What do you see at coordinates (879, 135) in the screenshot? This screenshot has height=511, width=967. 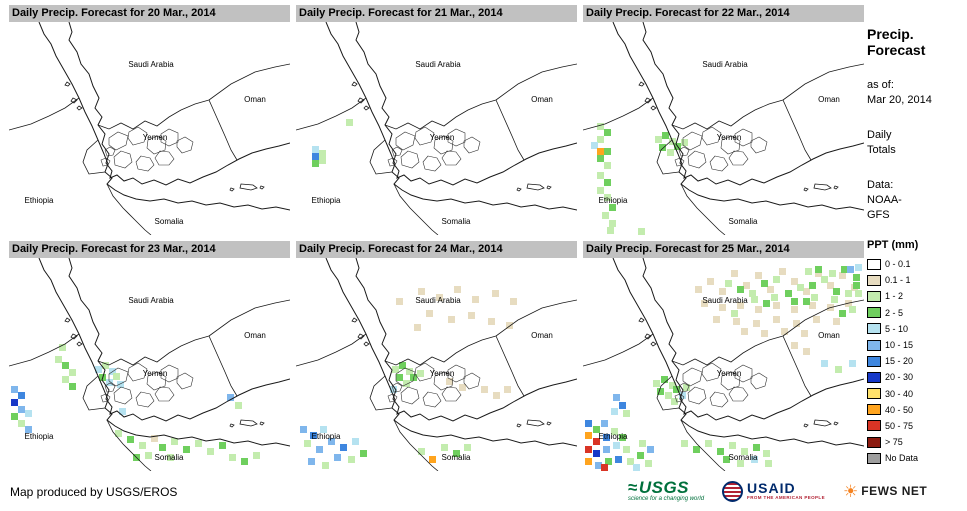 I see `totals-line1: Daily` at bounding box center [879, 135].